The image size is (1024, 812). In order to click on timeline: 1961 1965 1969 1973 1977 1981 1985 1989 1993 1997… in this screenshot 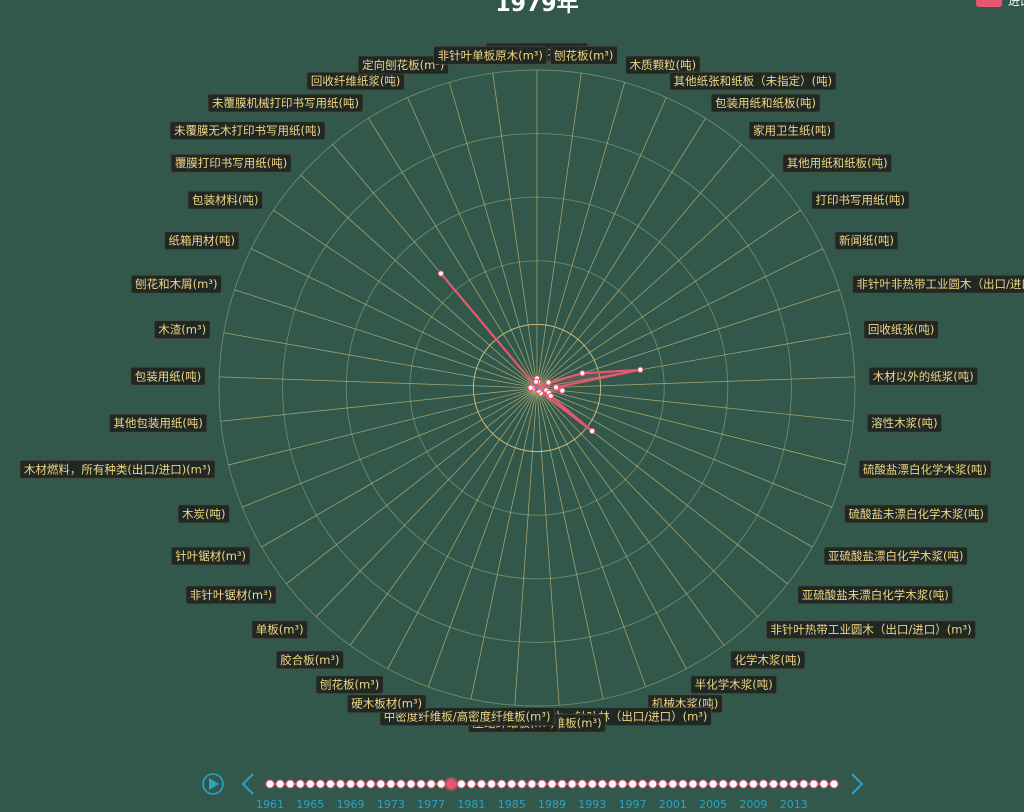, I will do `click(512, 785)`.